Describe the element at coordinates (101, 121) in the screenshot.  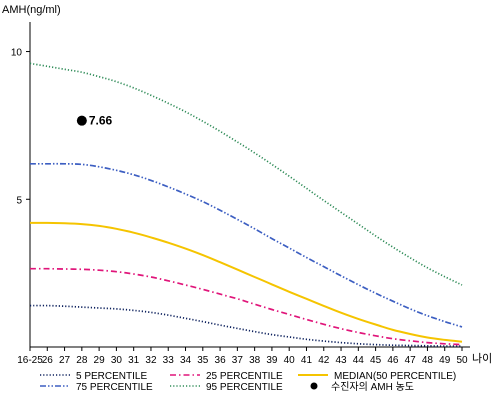
I see `patient-amh-value-label: 7.66` at that location.